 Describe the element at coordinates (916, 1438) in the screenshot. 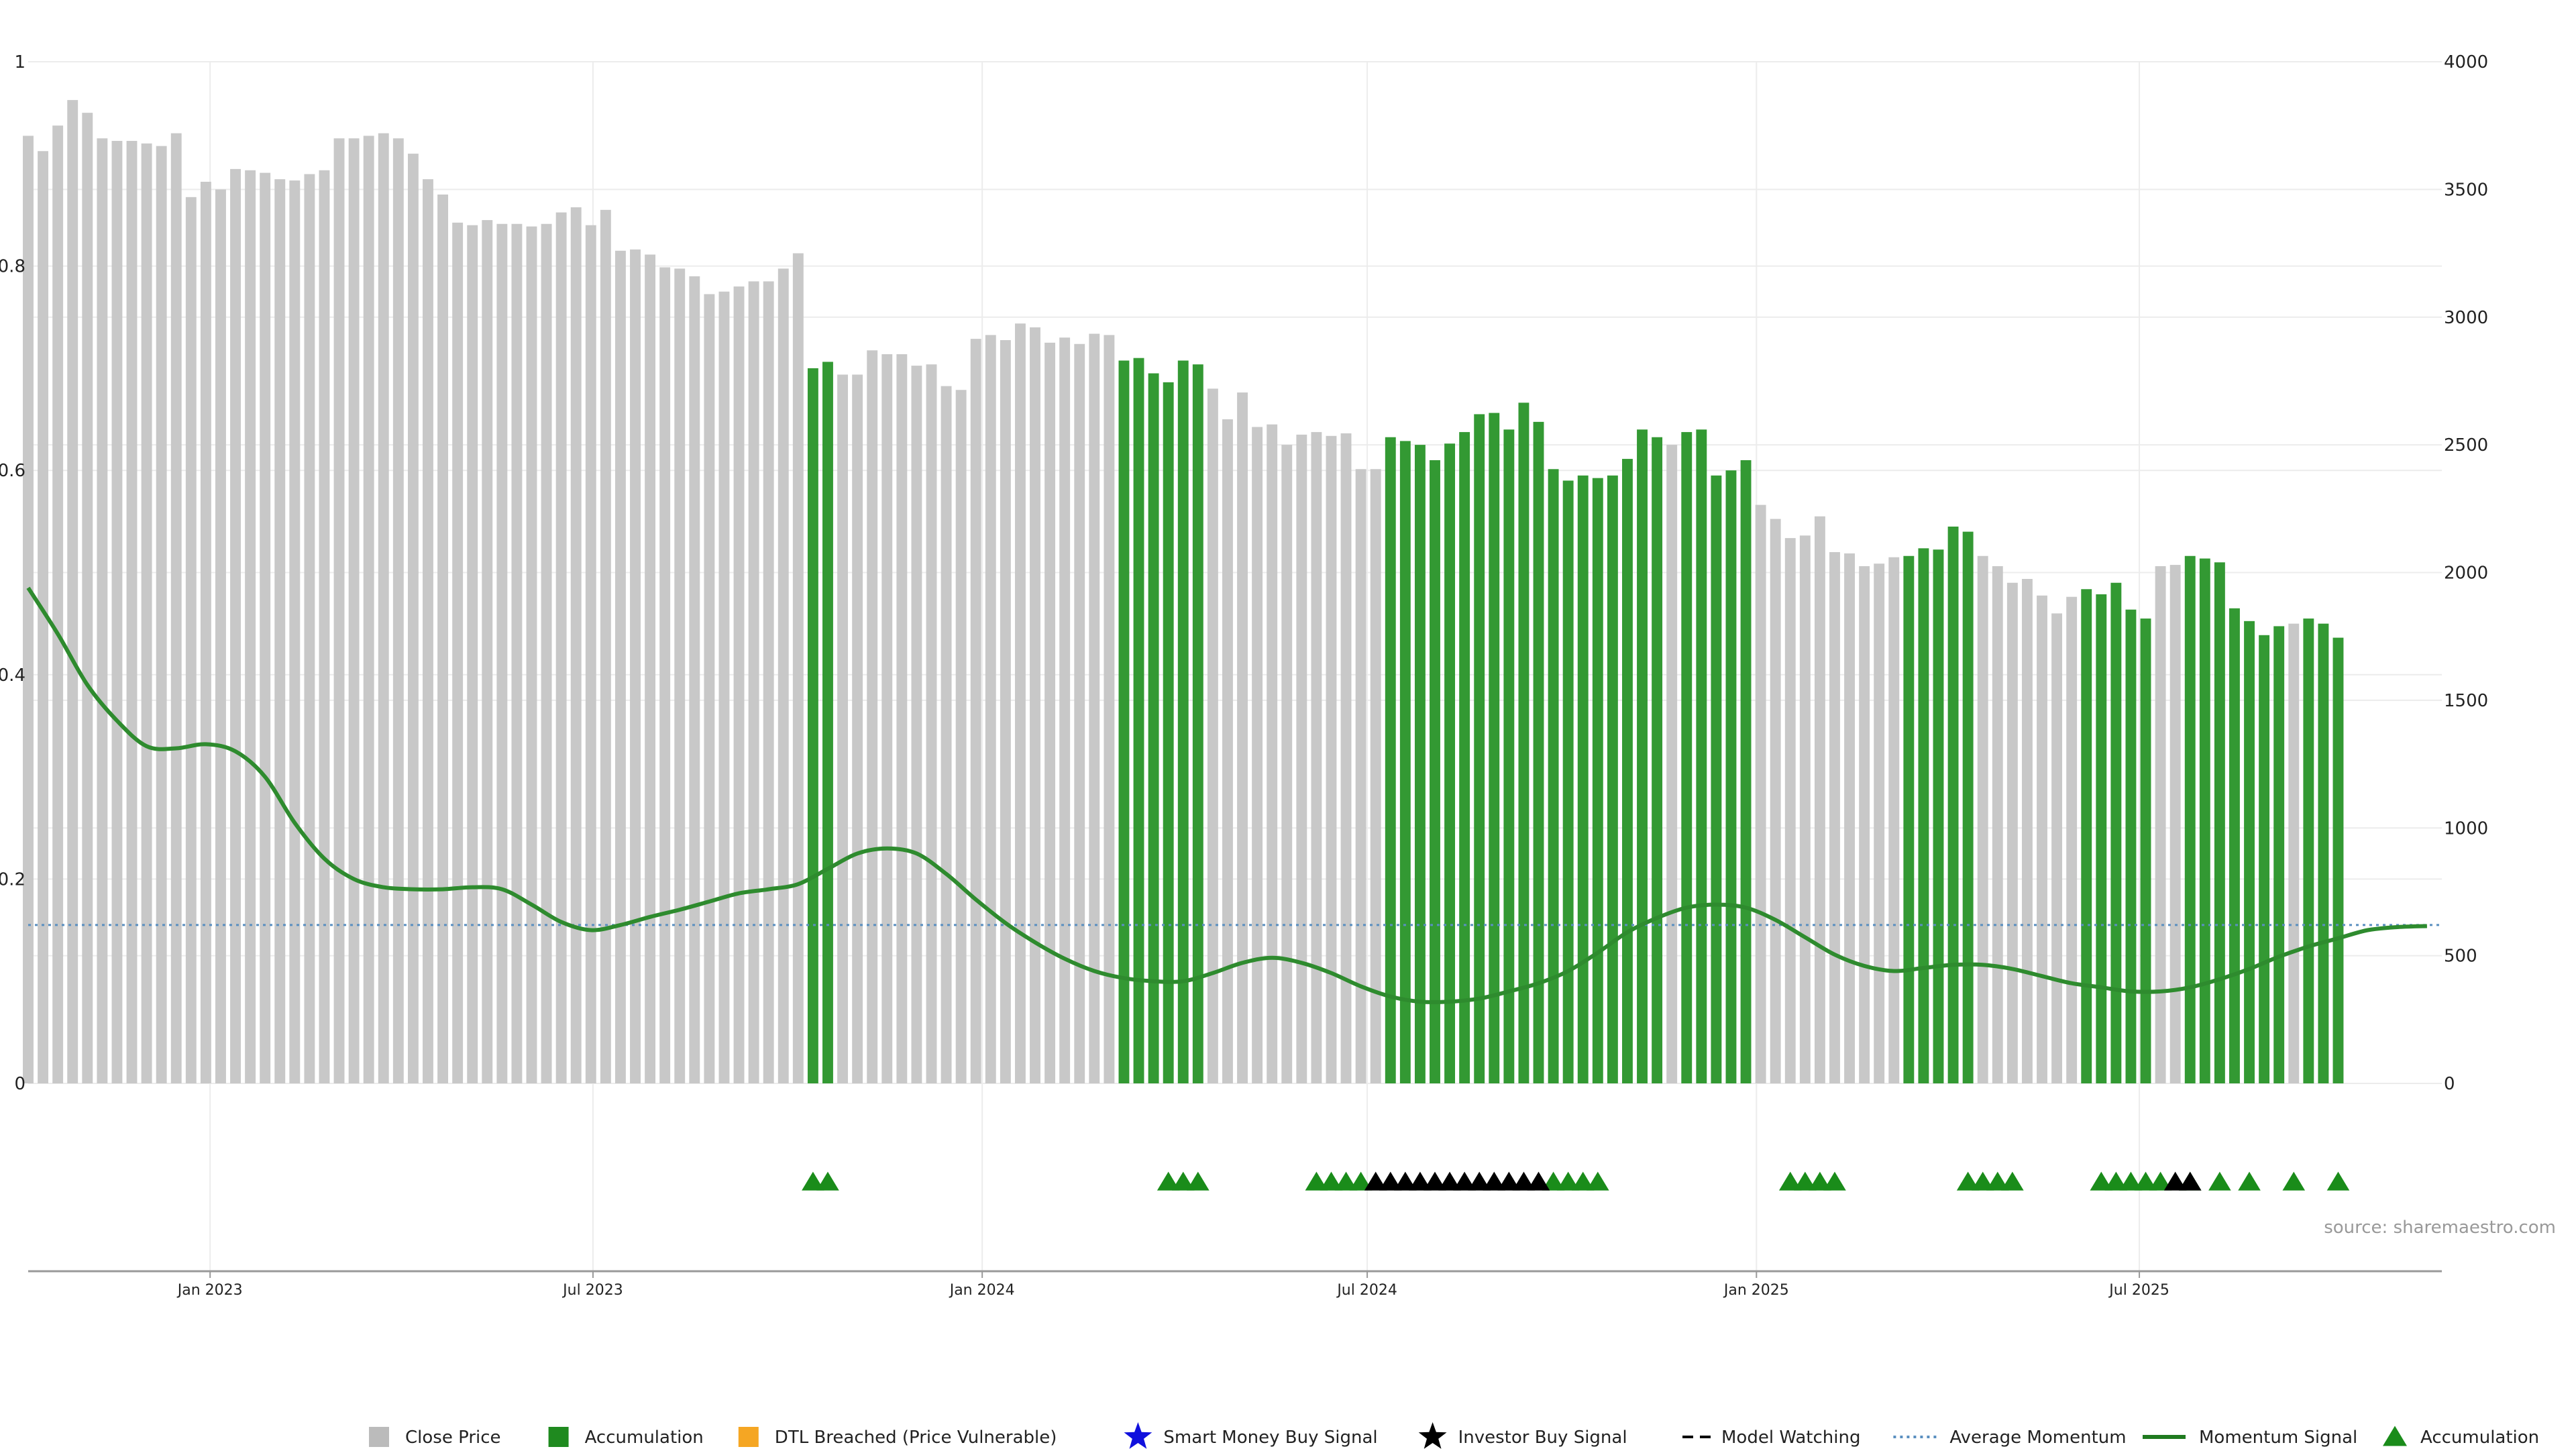

I see `legend-label: DTL Breached (Price Vulnerable)` at that location.